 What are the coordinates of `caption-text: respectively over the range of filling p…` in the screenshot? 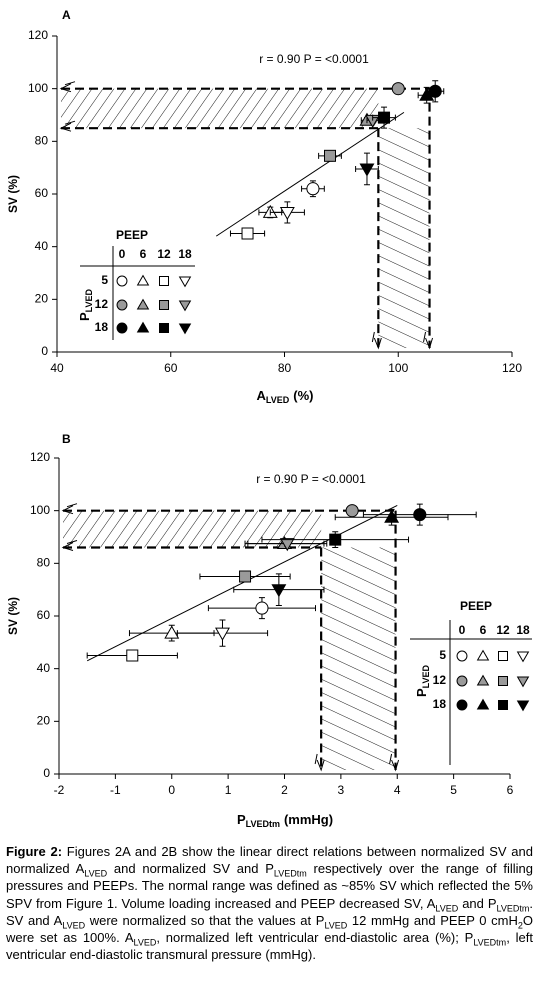 It's located at (269, 886).